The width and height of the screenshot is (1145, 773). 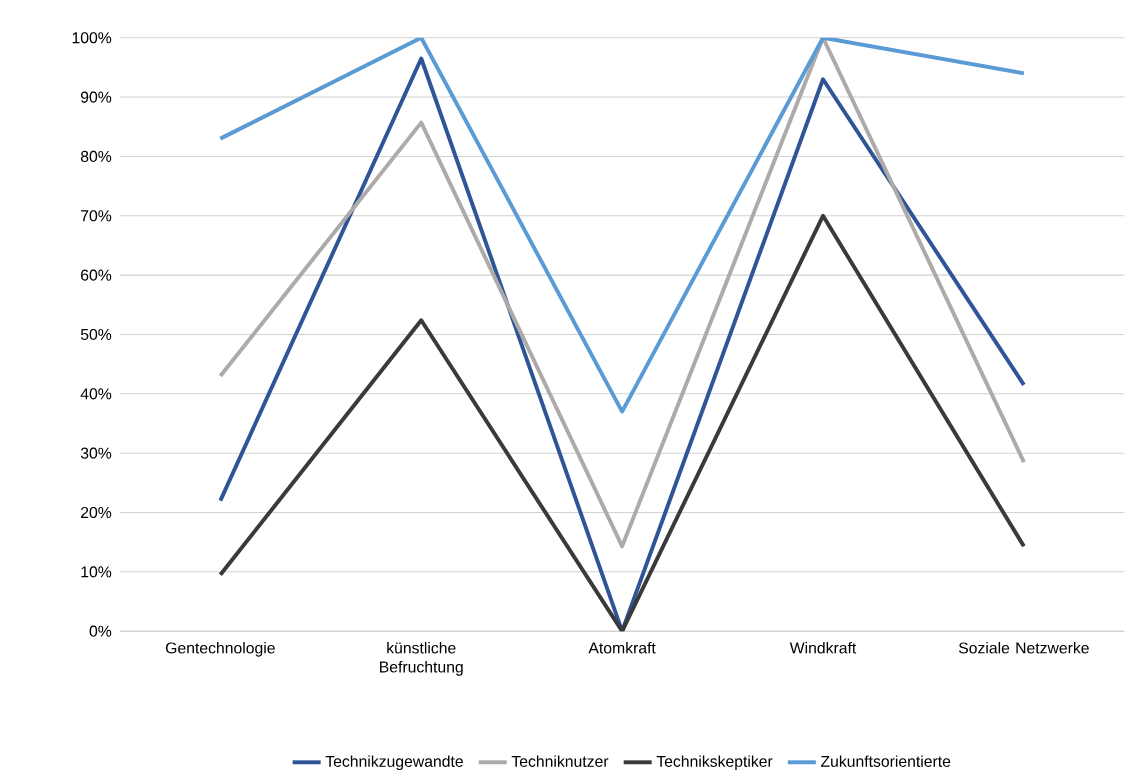 What do you see at coordinates (220, 649) in the screenshot?
I see `x-tick-label: Gentechnologie` at bounding box center [220, 649].